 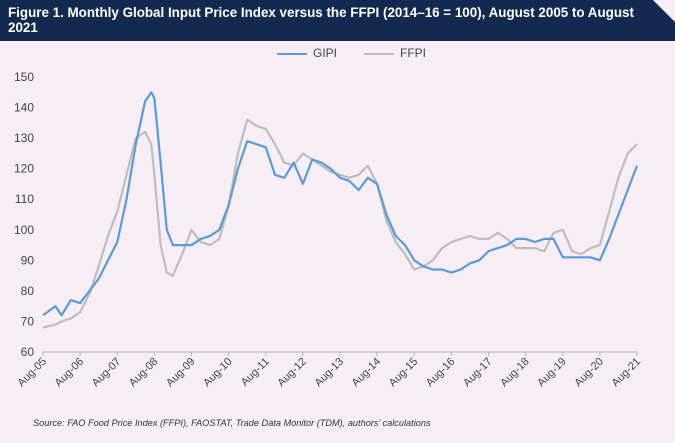 I want to click on y-tick-label: 130, so click(x=24, y=138).